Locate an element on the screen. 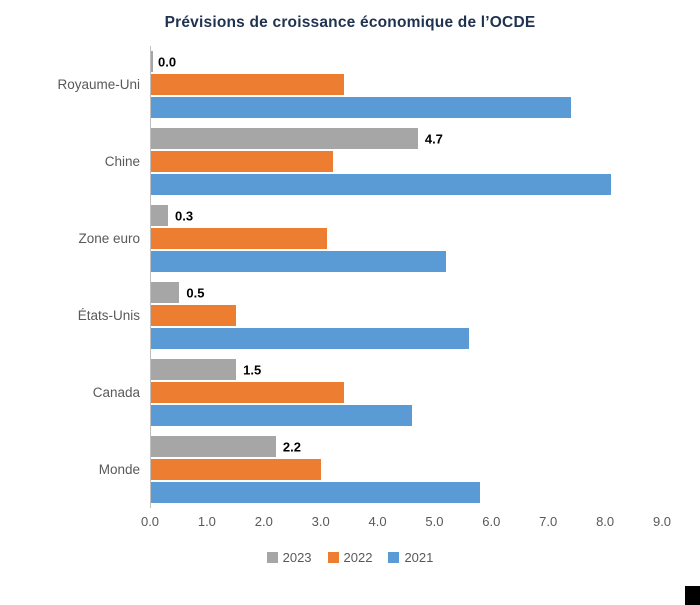  bar-group-monde: 2.2 is located at coordinates (406, 469).